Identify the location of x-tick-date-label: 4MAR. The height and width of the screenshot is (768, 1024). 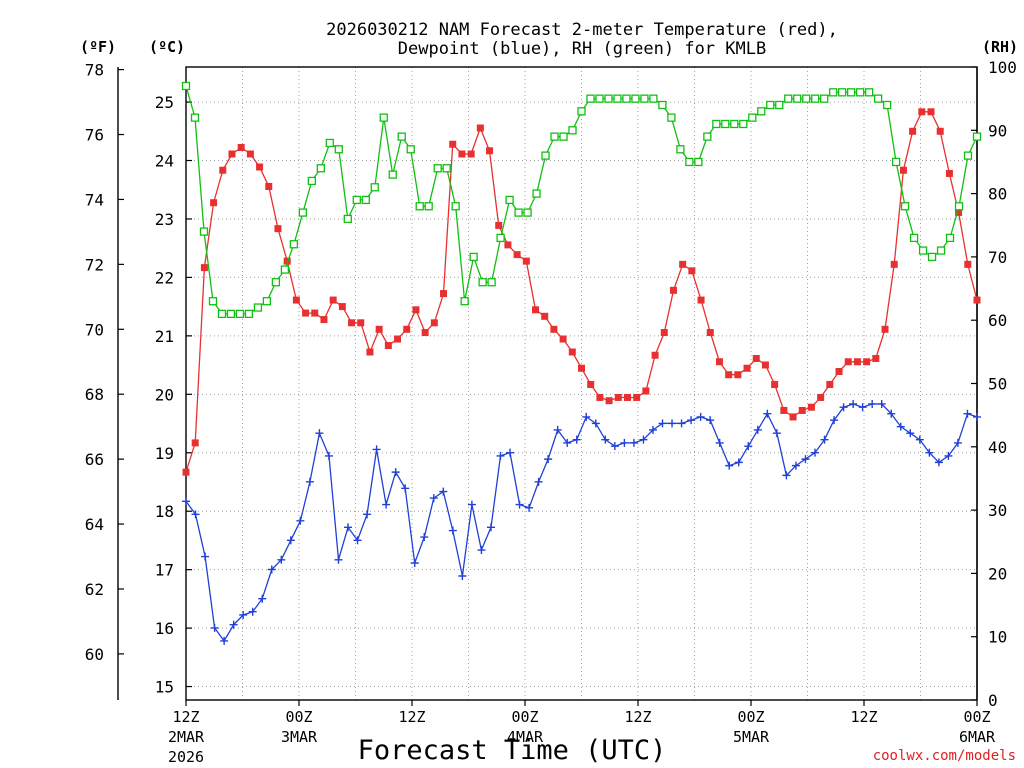
(525, 737).